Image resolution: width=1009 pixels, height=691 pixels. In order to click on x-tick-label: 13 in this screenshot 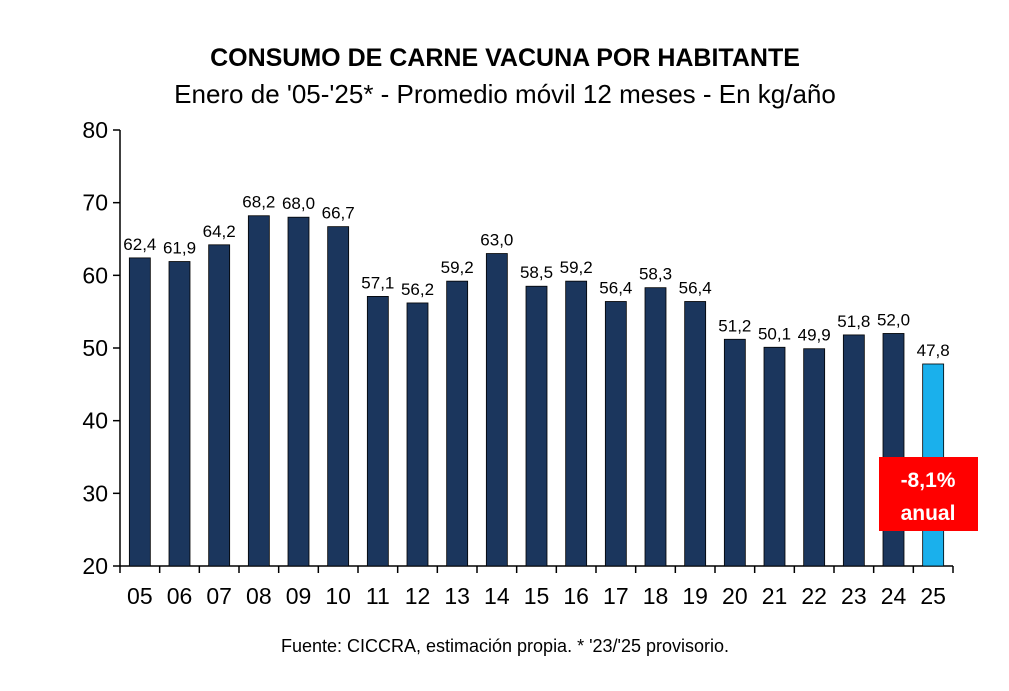, I will do `click(457, 596)`.